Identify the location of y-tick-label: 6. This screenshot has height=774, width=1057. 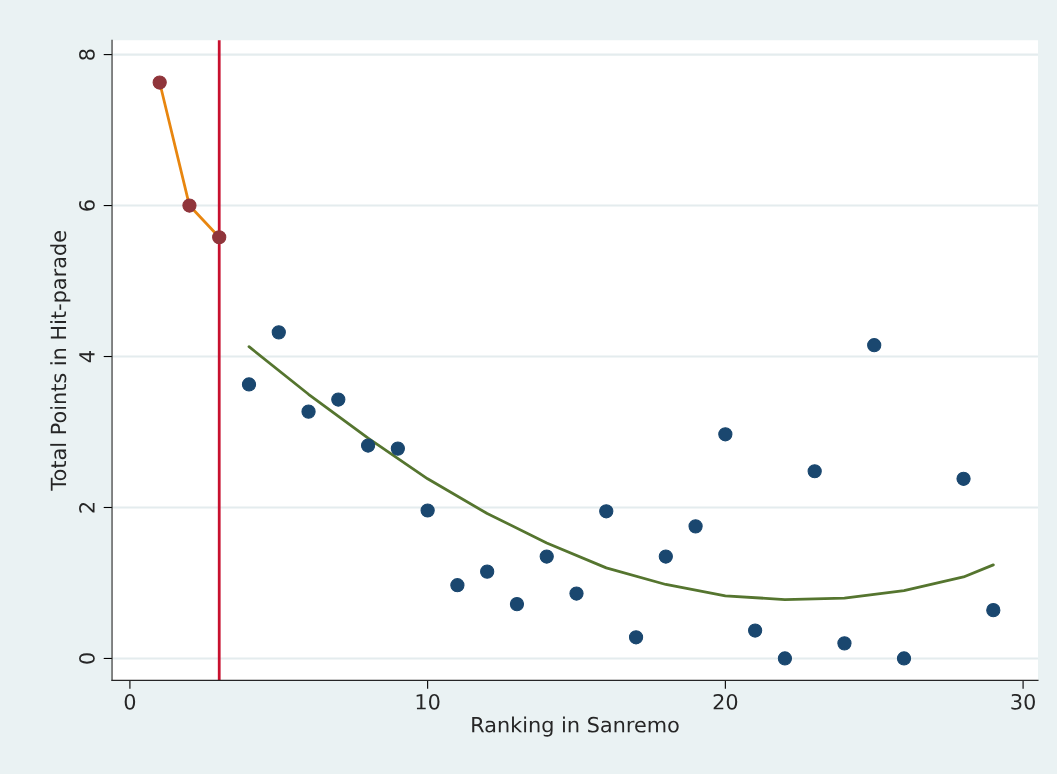
(87, 205).